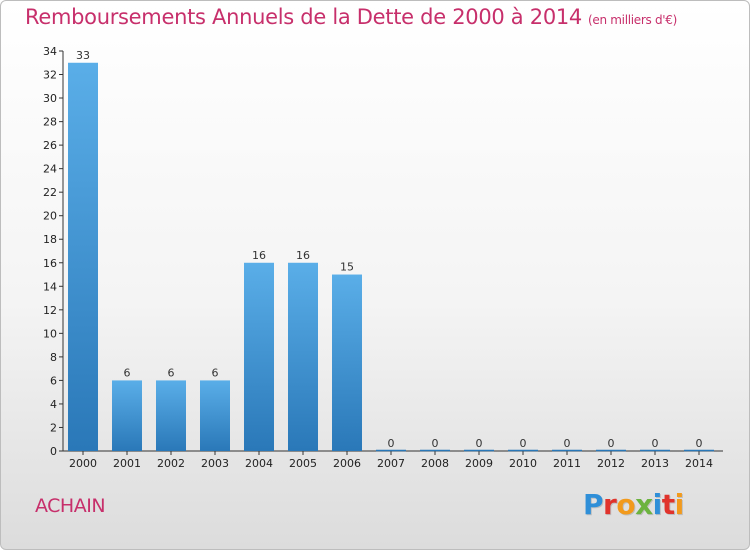 Image resolution: width=750 pixels, height=550 pixels. What do you see at coordinates (435, 463) in the screenshot?
I see `x-tick-label: 2008` at bounding box center [435, 463].